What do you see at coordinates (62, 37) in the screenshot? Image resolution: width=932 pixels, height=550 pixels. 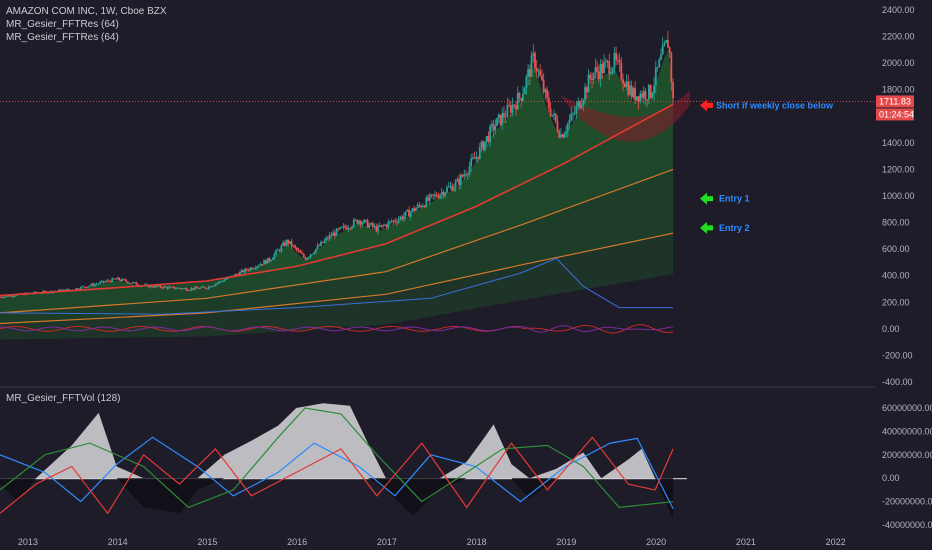 I see `indicator-legend-2: MR_Gesier_FFTRes (64)` at bounding box center [62, 37].